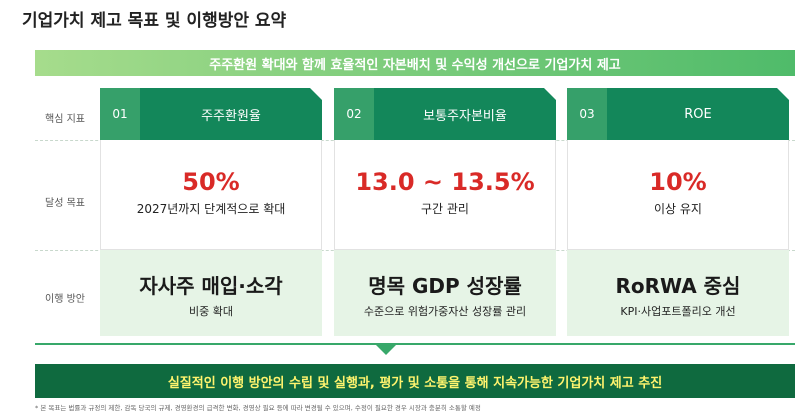 This screenshot has height=414, width=800. What do you see at coordinates (65, 119) in the screenshot?
I see `row-label: 핵심 지표` at bounding box center [65, 119].